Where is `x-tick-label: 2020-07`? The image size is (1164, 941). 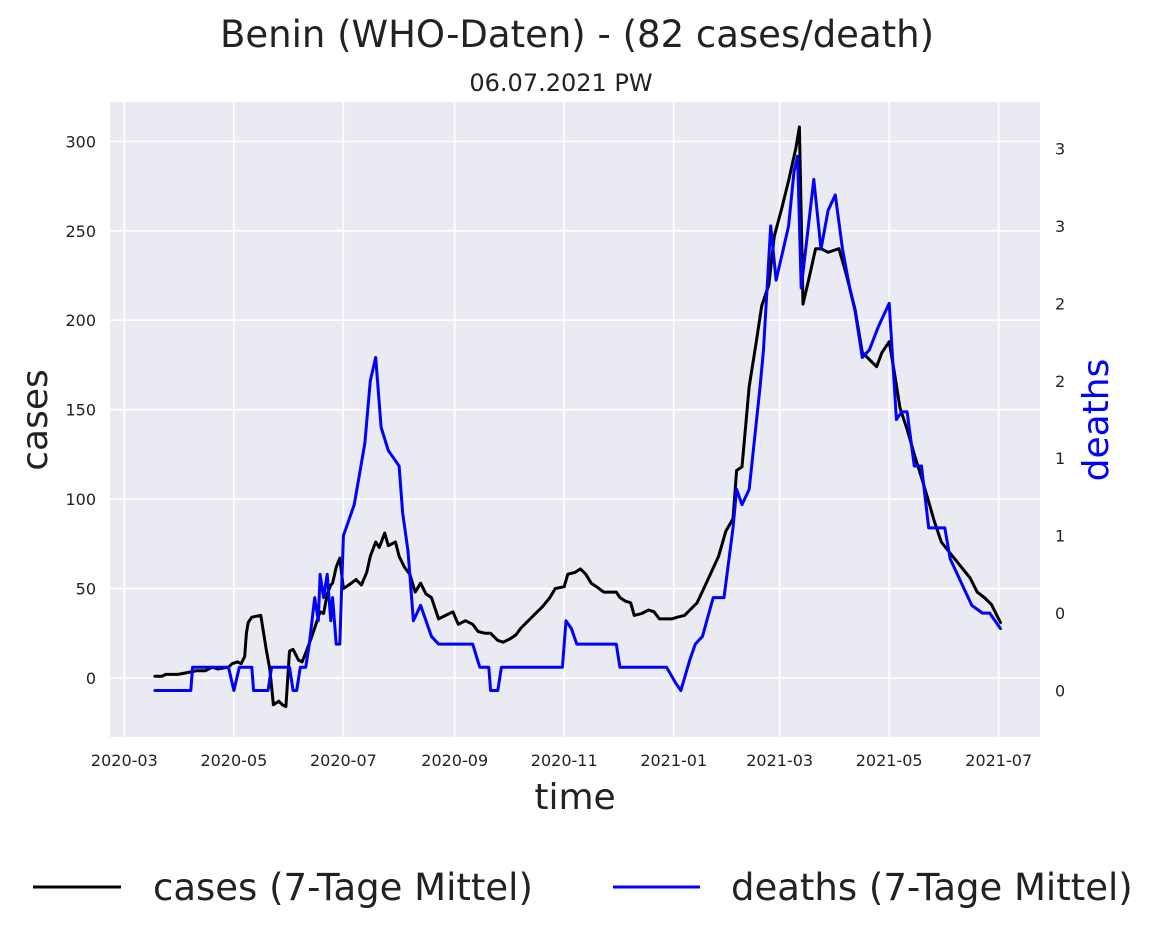
x-tick-label: 2020-07 is located at coordinates (343, 760).